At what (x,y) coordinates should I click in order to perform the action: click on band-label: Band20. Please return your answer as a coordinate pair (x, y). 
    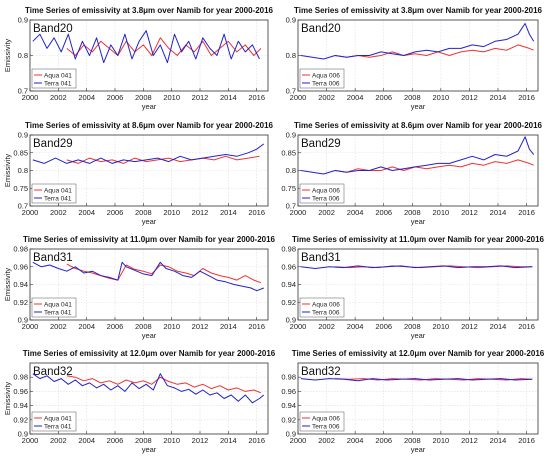
    Looking at the image, I should click on (53, 29).